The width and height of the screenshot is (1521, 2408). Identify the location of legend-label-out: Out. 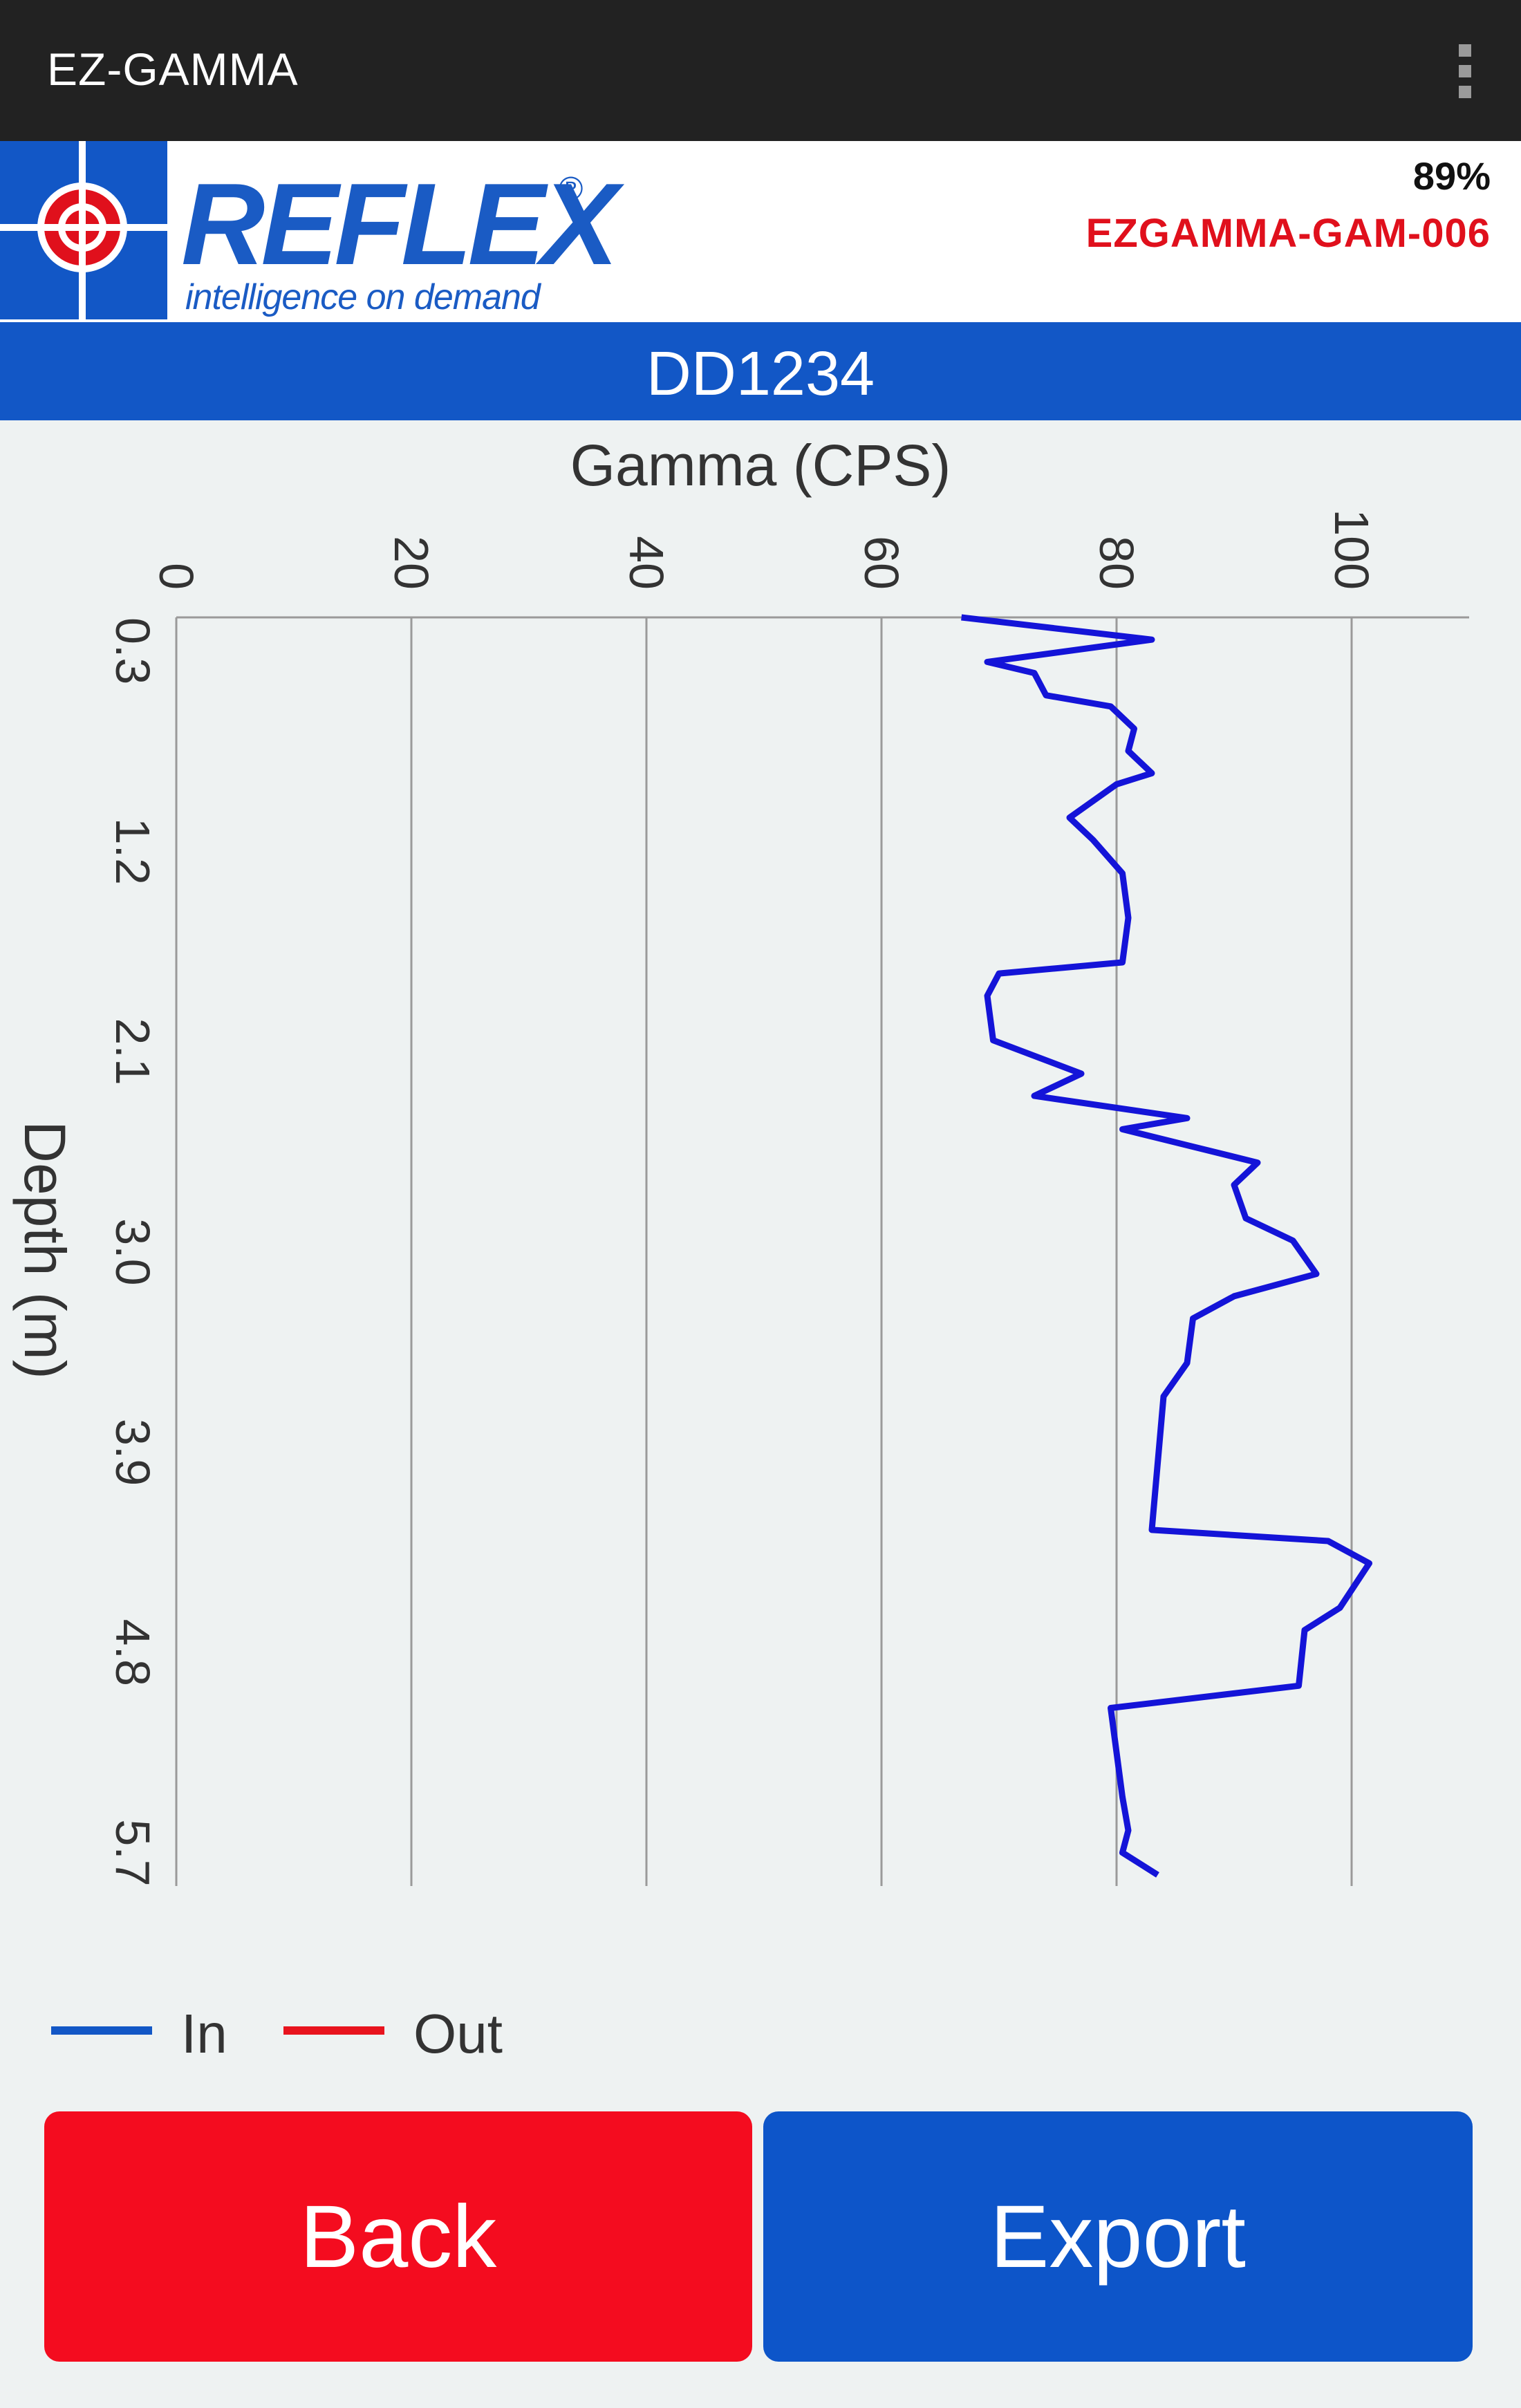
(458, 2033).